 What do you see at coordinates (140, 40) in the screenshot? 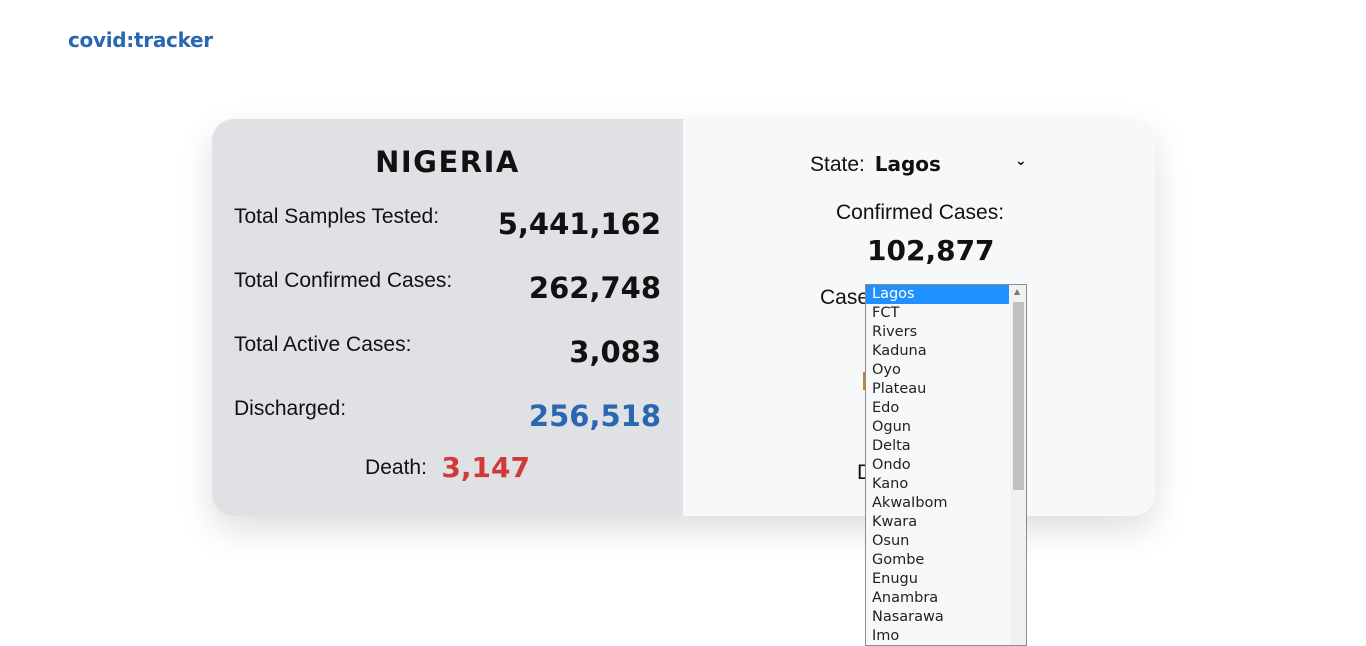
I see `app-logo: covid:tracker` at bounding box center [140, 40].